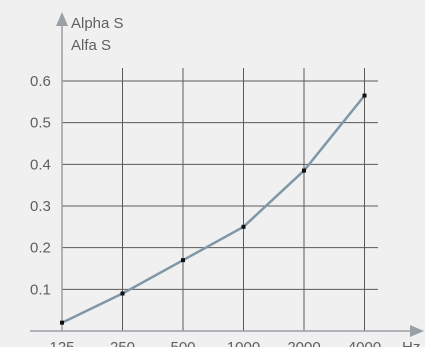 The image size is (425, 347). Describe the element at coordinates (40, 123) in the screenshot. I see `y-tick-label: 0.5` at that location.